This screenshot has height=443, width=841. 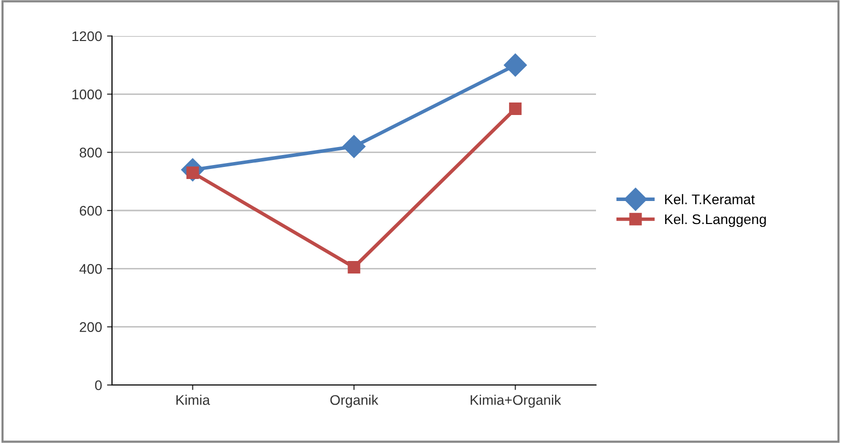 What do you see at coordinates (710, 199) in the screenshot?
I see `legend-label: Kel. T.Keramat` at bounding box center [710, 199].